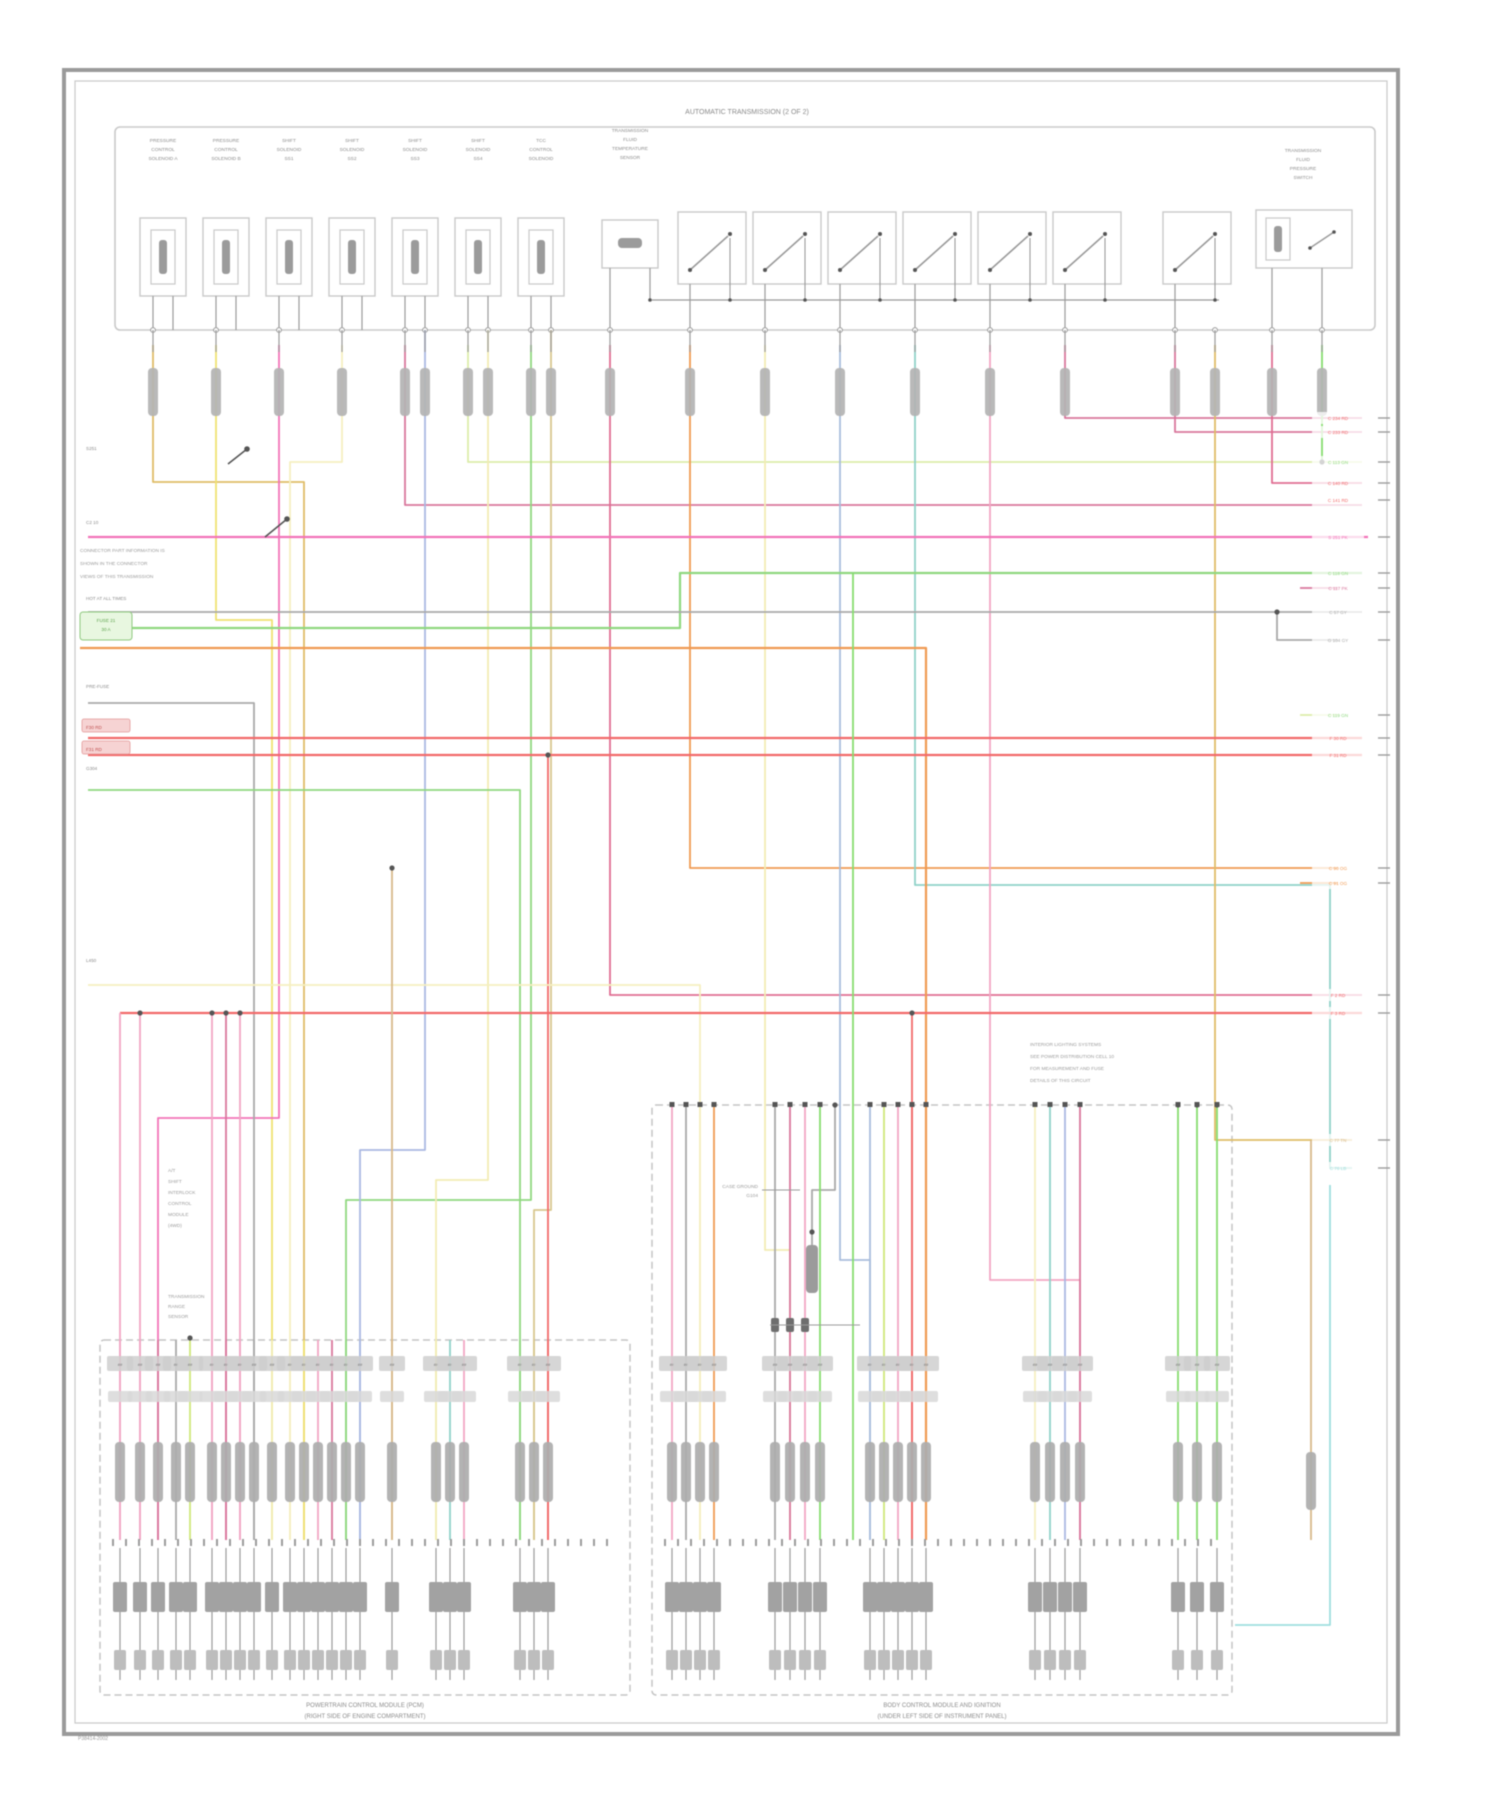 The width and height of the screenshot is (1500, 1810). I want to click on right-destination-label: C 91 OG, so click(1338, 883).